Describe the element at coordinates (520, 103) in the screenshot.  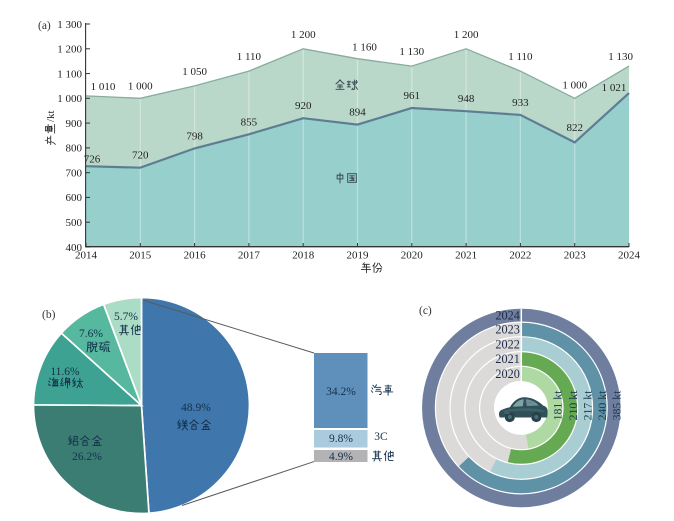
I see `svg-text: 933` at that location.